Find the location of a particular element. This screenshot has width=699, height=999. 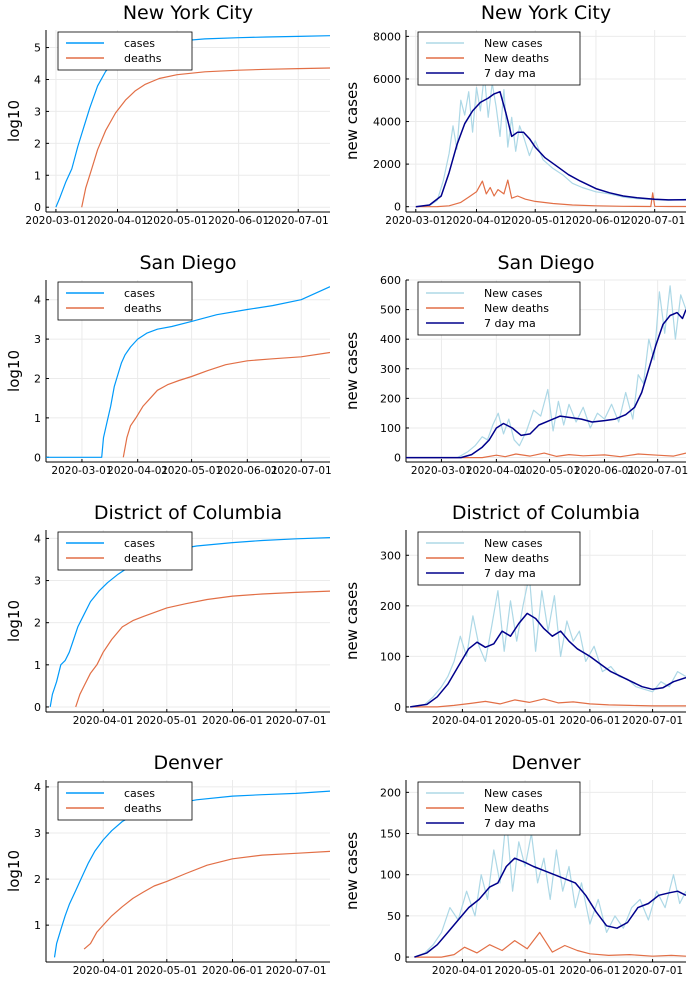

chart-title: District of Columbia is located at coordinates (546, 513).